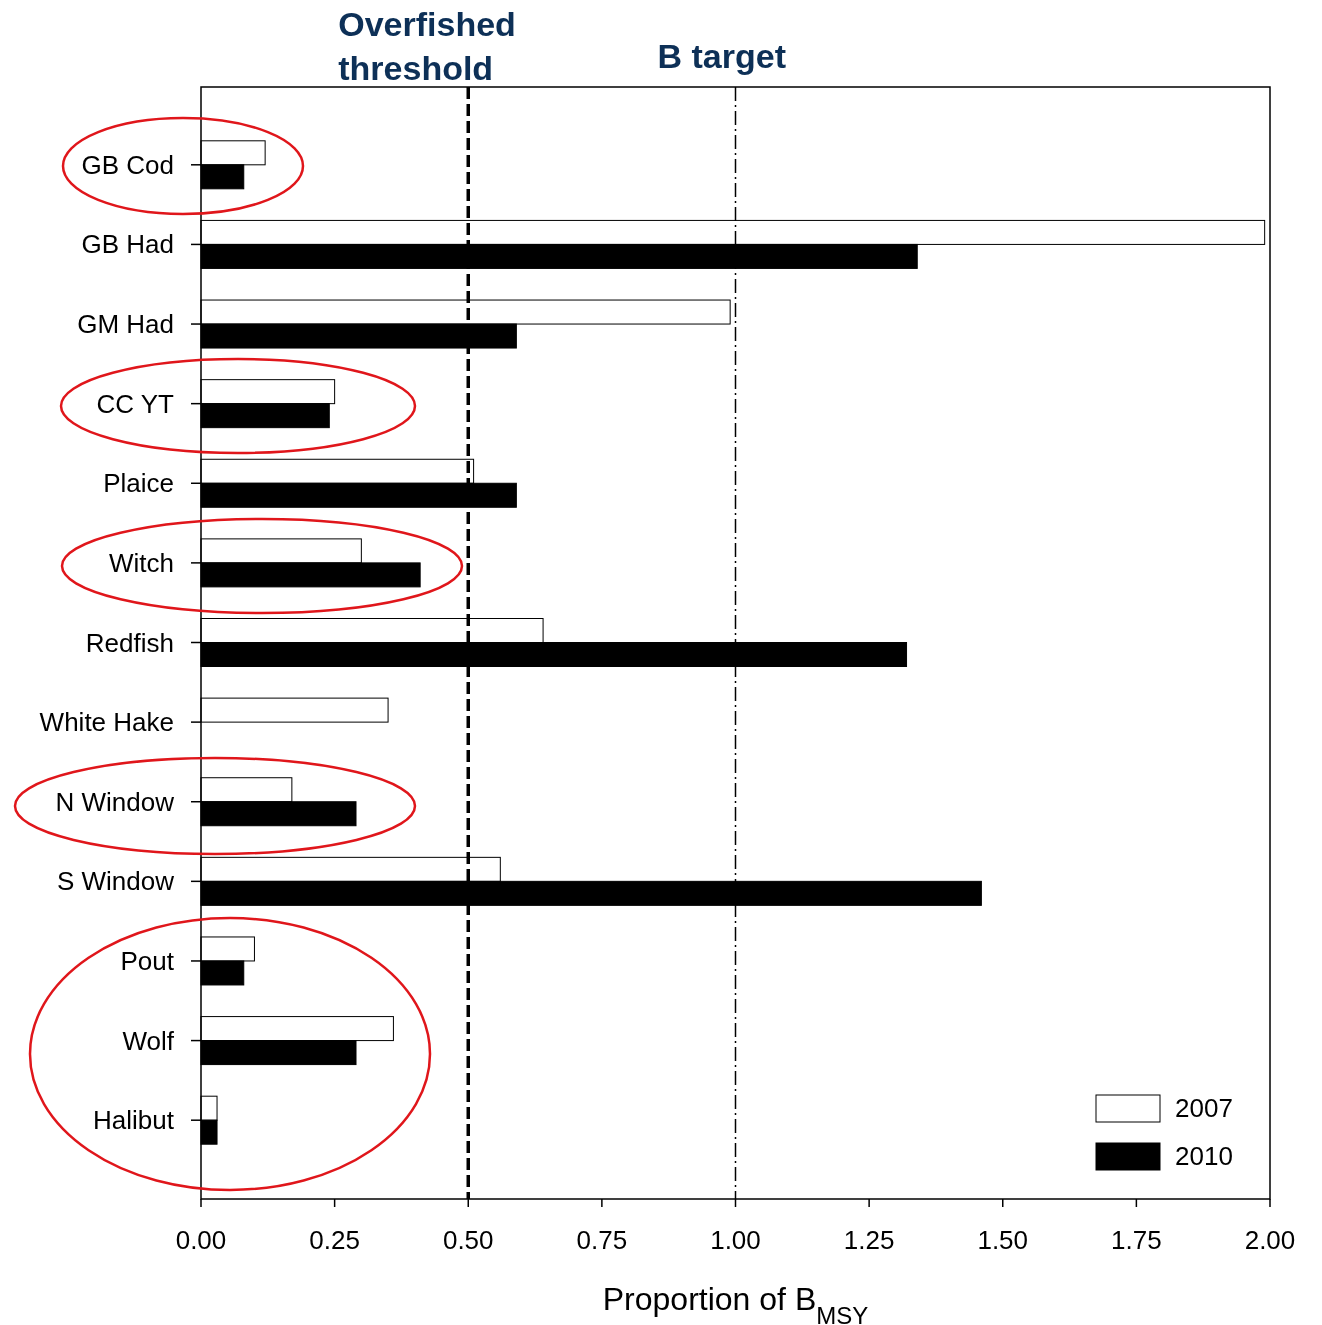 This screenshot has width=1322, height=1325. I want to click on x-axis-title: Proportion of B$_{MSY}$, so click(735, 1303).